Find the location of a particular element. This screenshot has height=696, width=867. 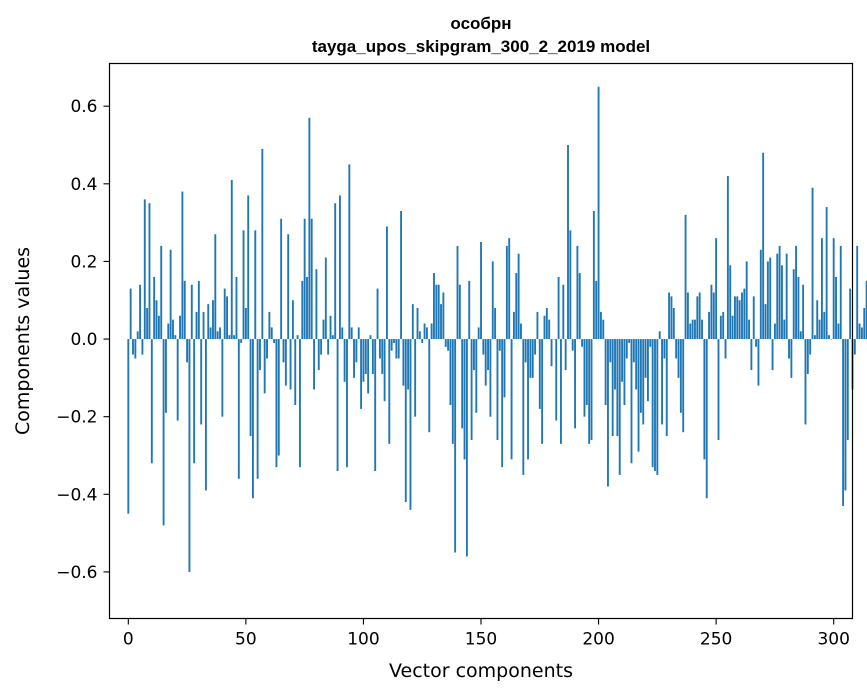

x-tick-label: 300 is located at coordinates (833, 640).